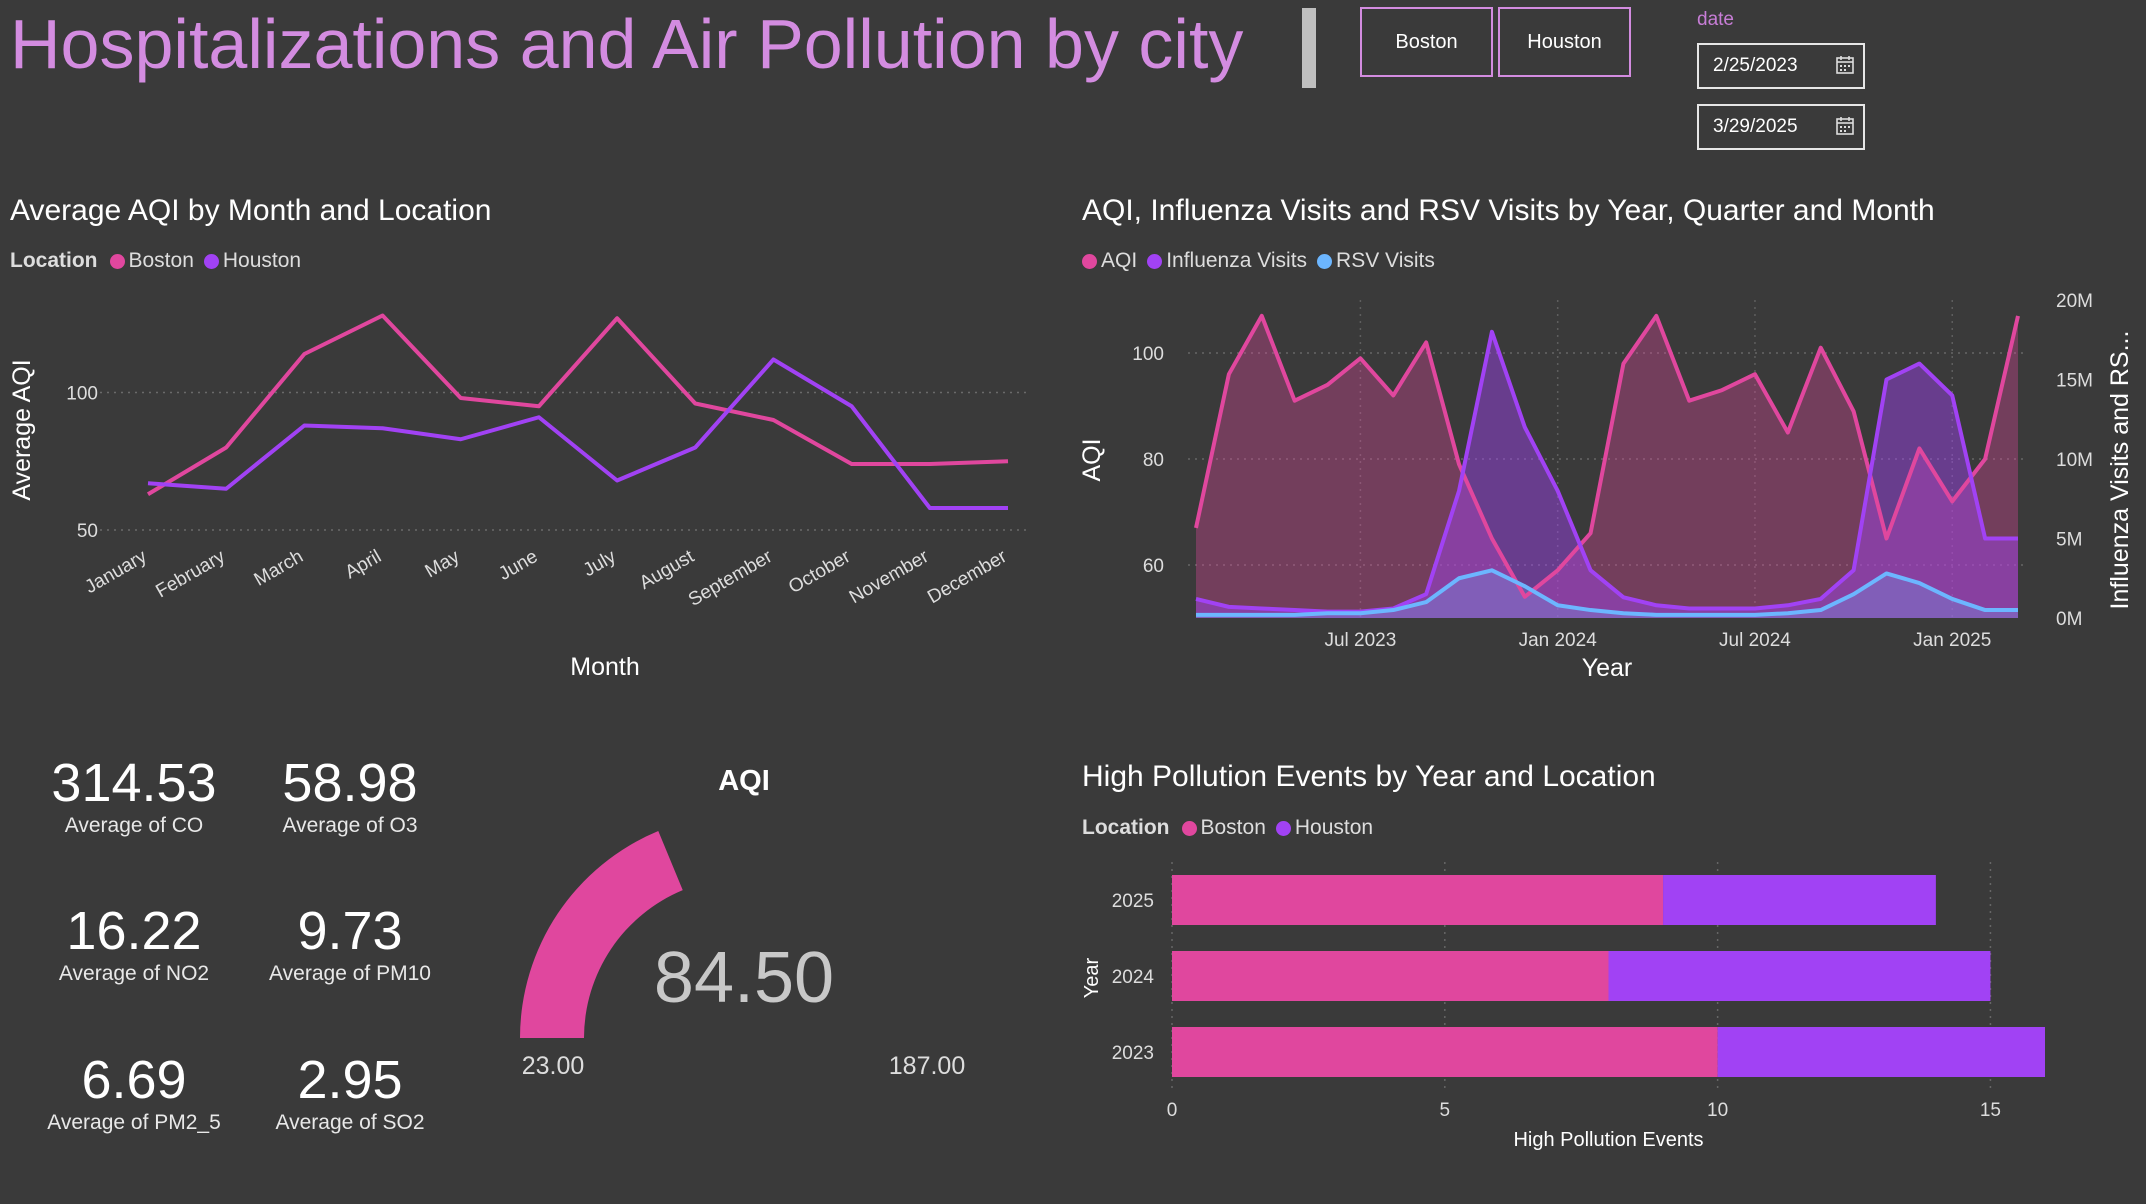 This screenshot has width=2146, height=1204. Describe the element at coordinates (134, 1122) in the screenshot. I see `kpi-label: Average of PM2_5` at that location.